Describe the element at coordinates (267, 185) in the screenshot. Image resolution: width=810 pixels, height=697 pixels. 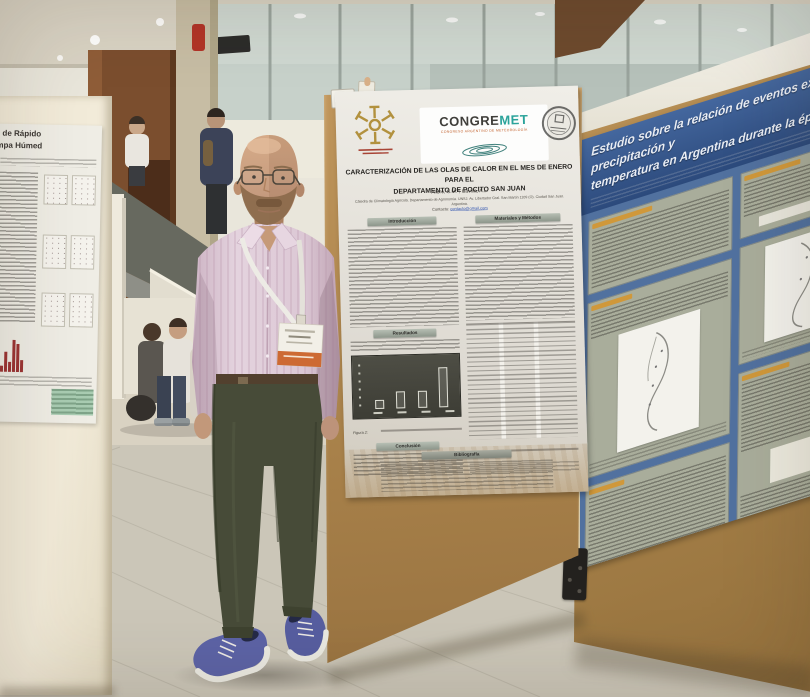
I see `nose` at that location.